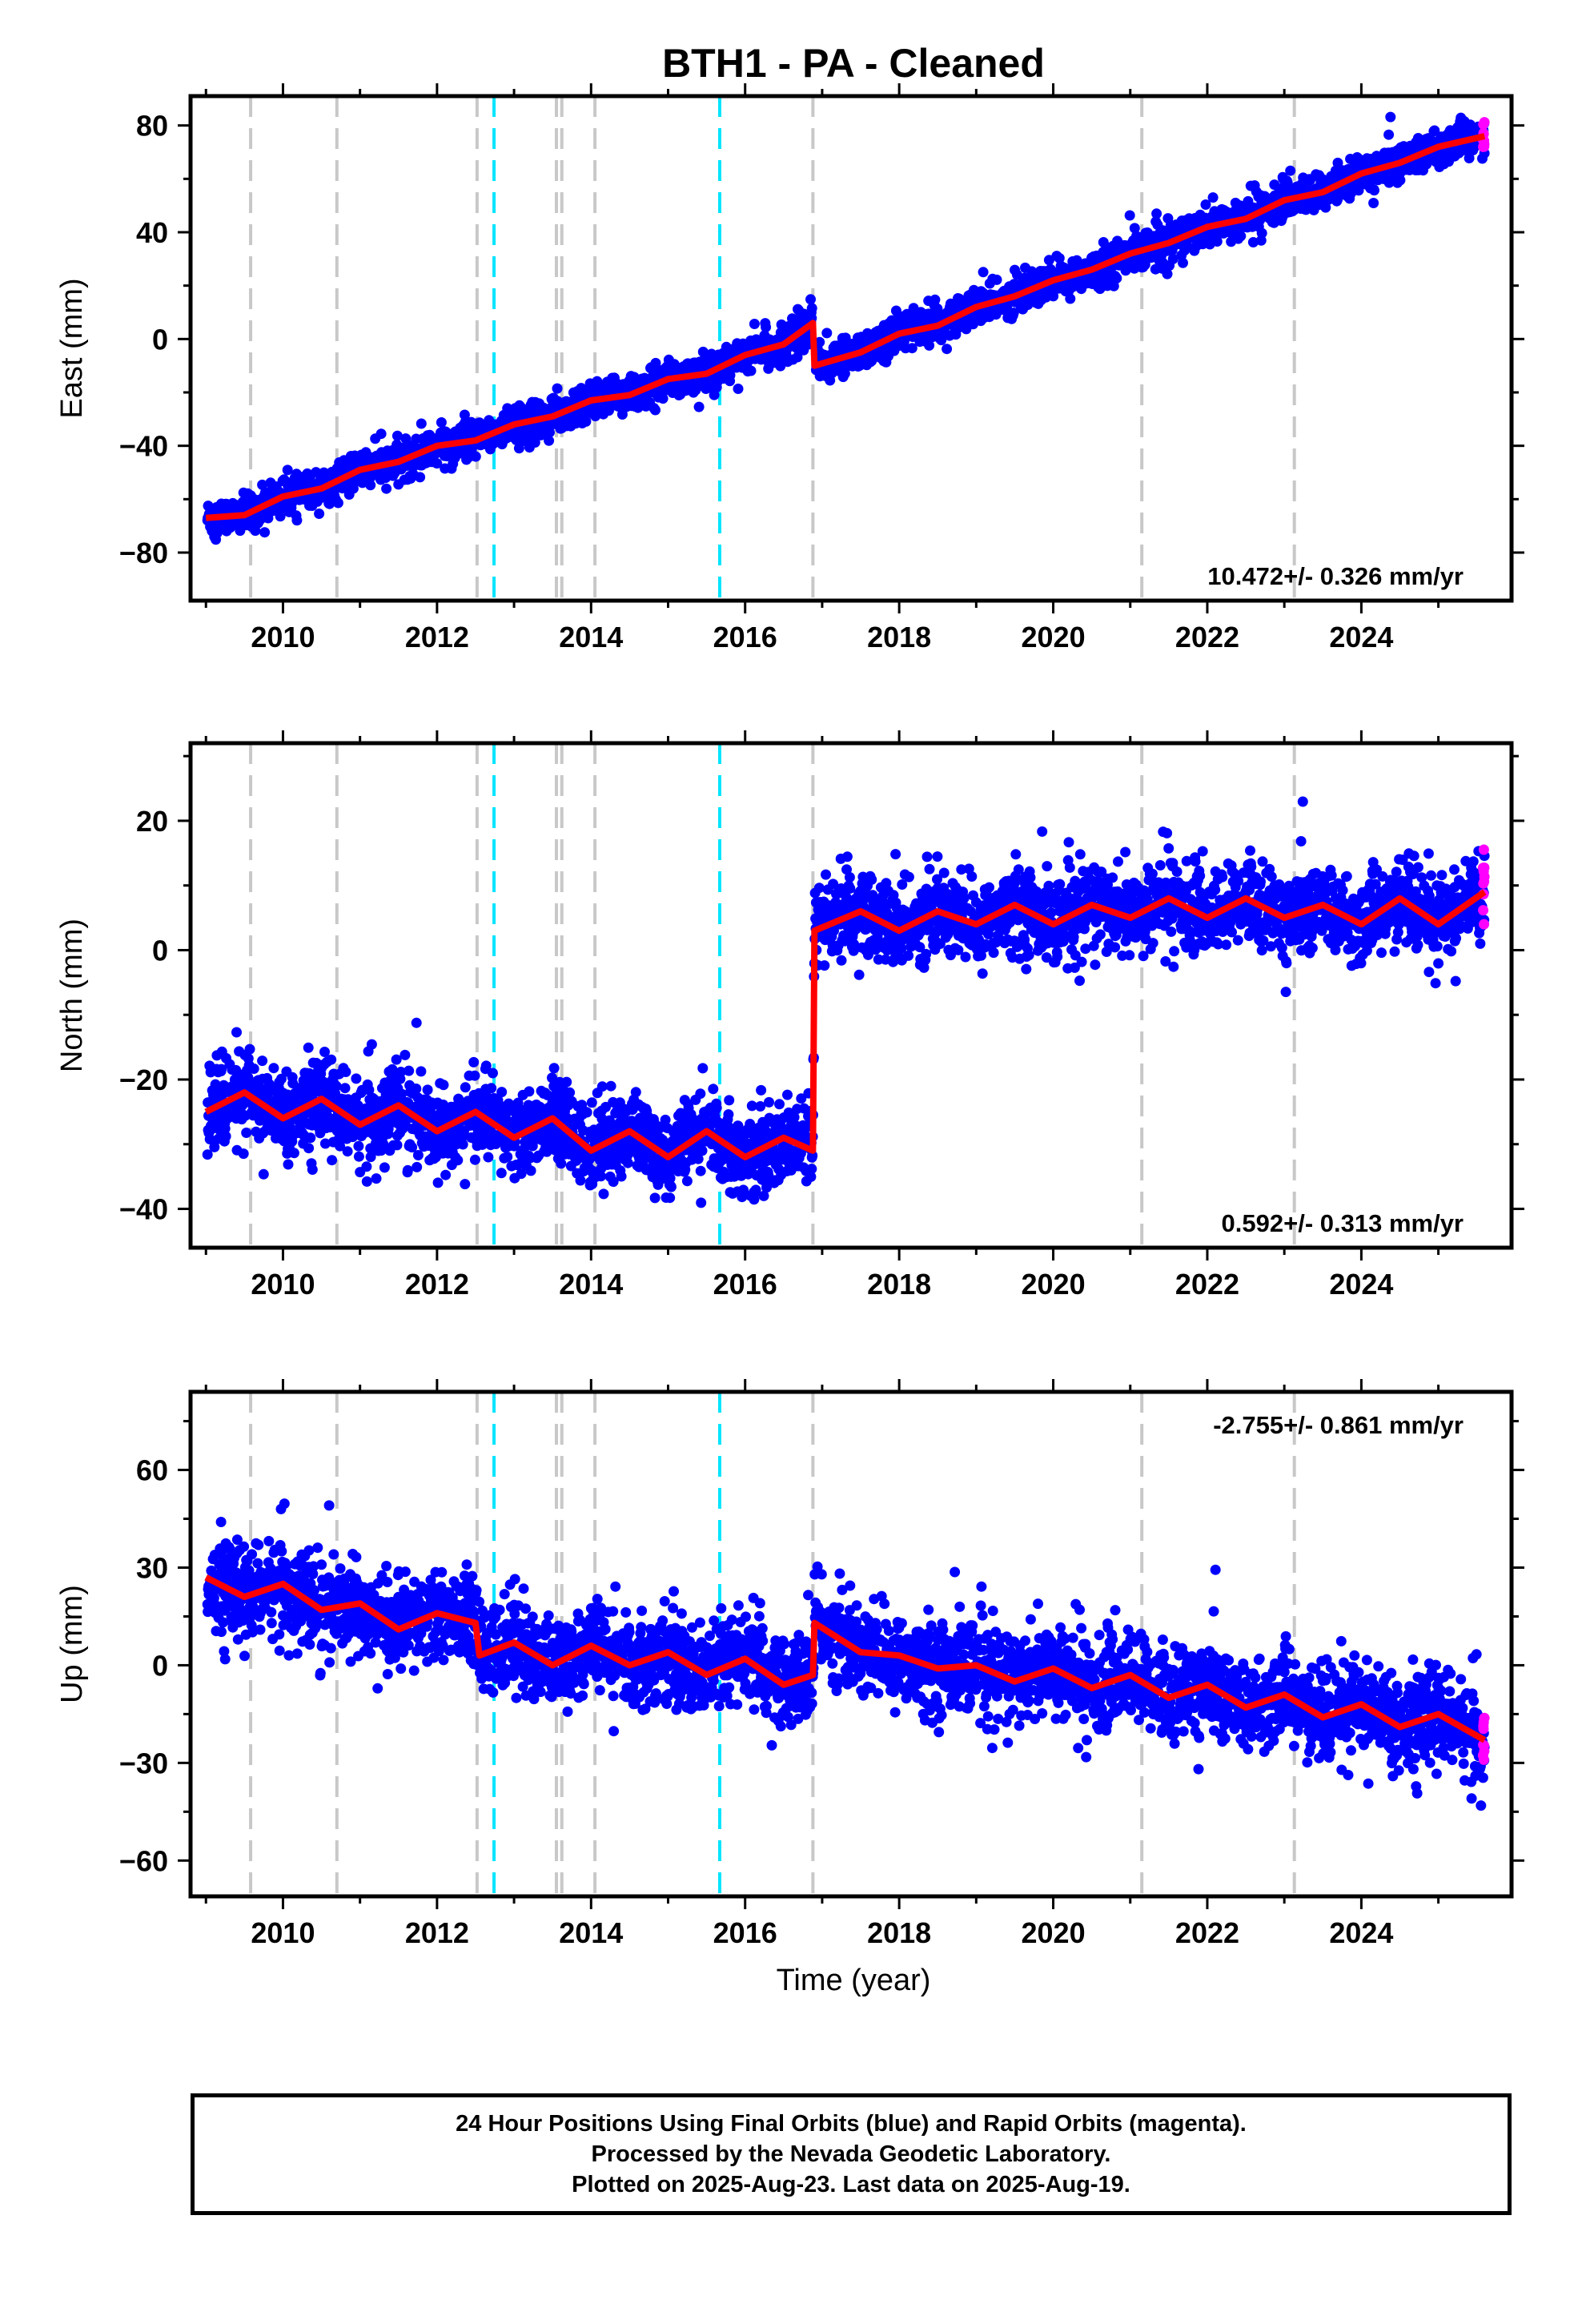 This screenshot has width=1582, height=2324. I want to click on x-tick-label: 2018, so click(899, 637).